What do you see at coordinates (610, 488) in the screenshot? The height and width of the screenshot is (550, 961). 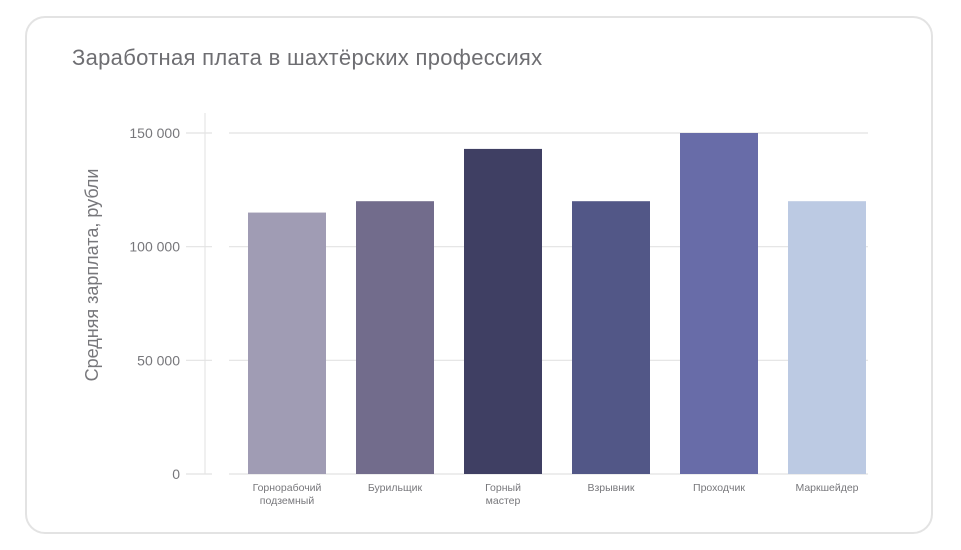 I see `x-tick-label: Взрывник` at bounding box center [610, 488].